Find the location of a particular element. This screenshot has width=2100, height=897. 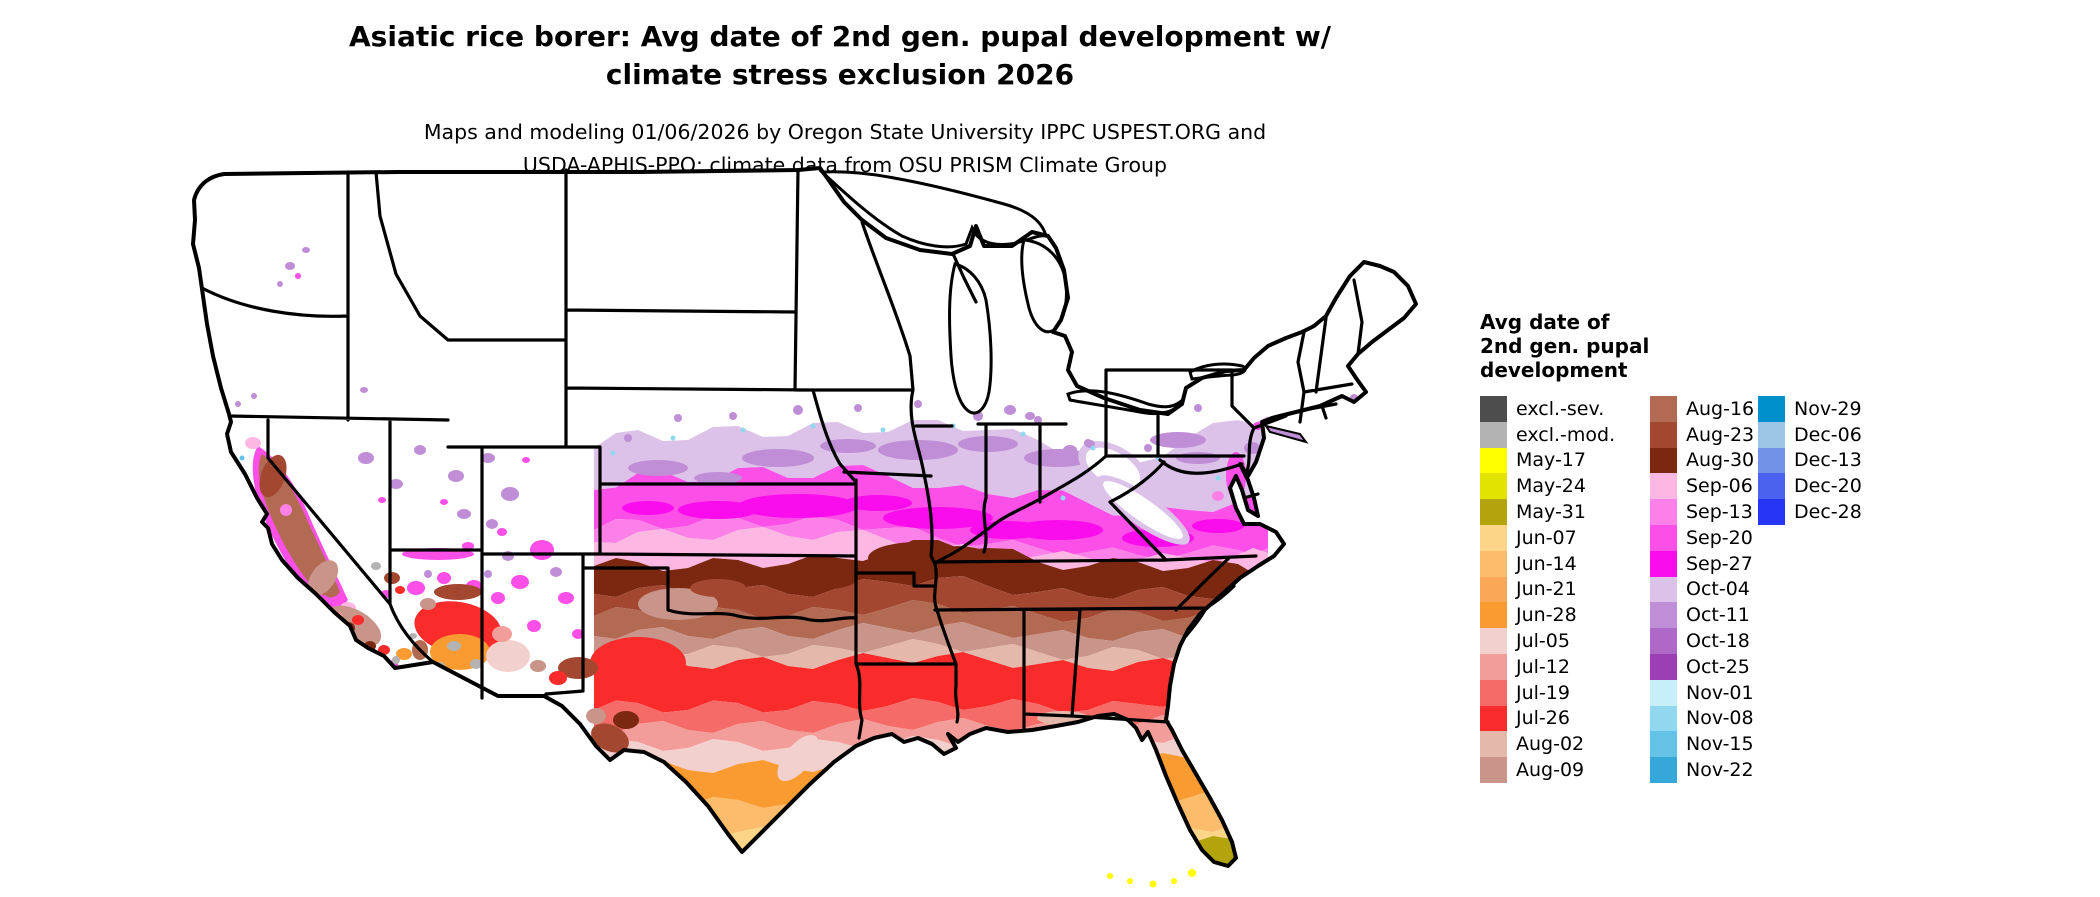

legend-item: Dec-20 is located at coordinates (1810, 486).